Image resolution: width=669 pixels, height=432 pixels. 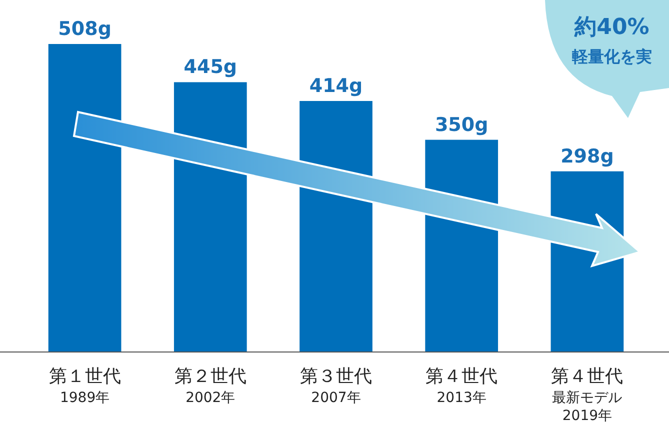 I want to click on x-tick-label: 第１世代 1989年, so click(x=84, y=386).